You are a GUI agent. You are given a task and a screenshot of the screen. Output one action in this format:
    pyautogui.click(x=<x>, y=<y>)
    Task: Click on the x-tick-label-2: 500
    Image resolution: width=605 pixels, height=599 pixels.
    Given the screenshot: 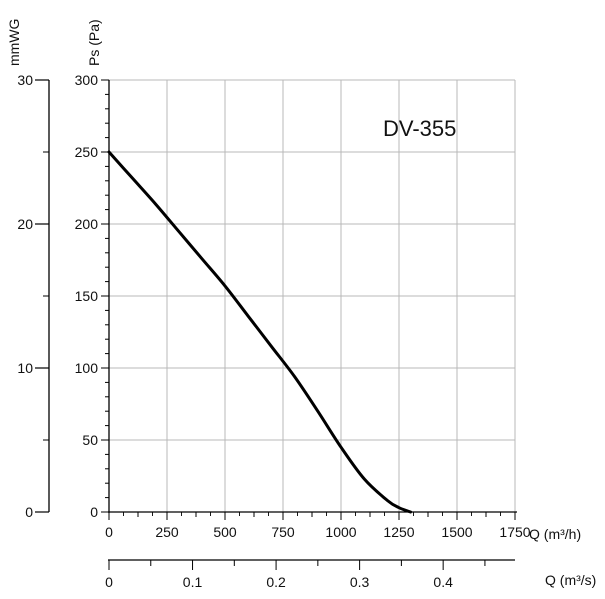 What is the action you would take?
    pyautogui.click(x=225, y=532)
    